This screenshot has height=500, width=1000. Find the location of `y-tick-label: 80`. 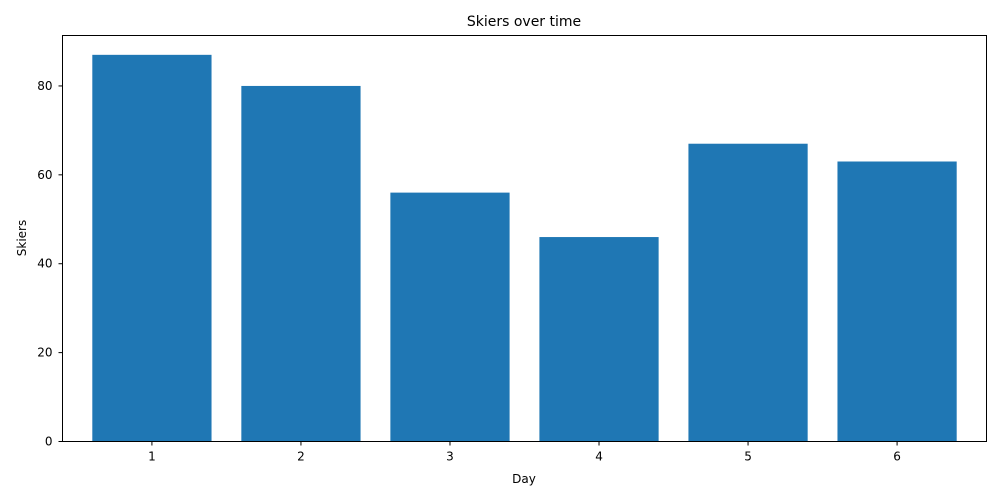

y-tick-label: 80 is located at coordinates (44, 86).